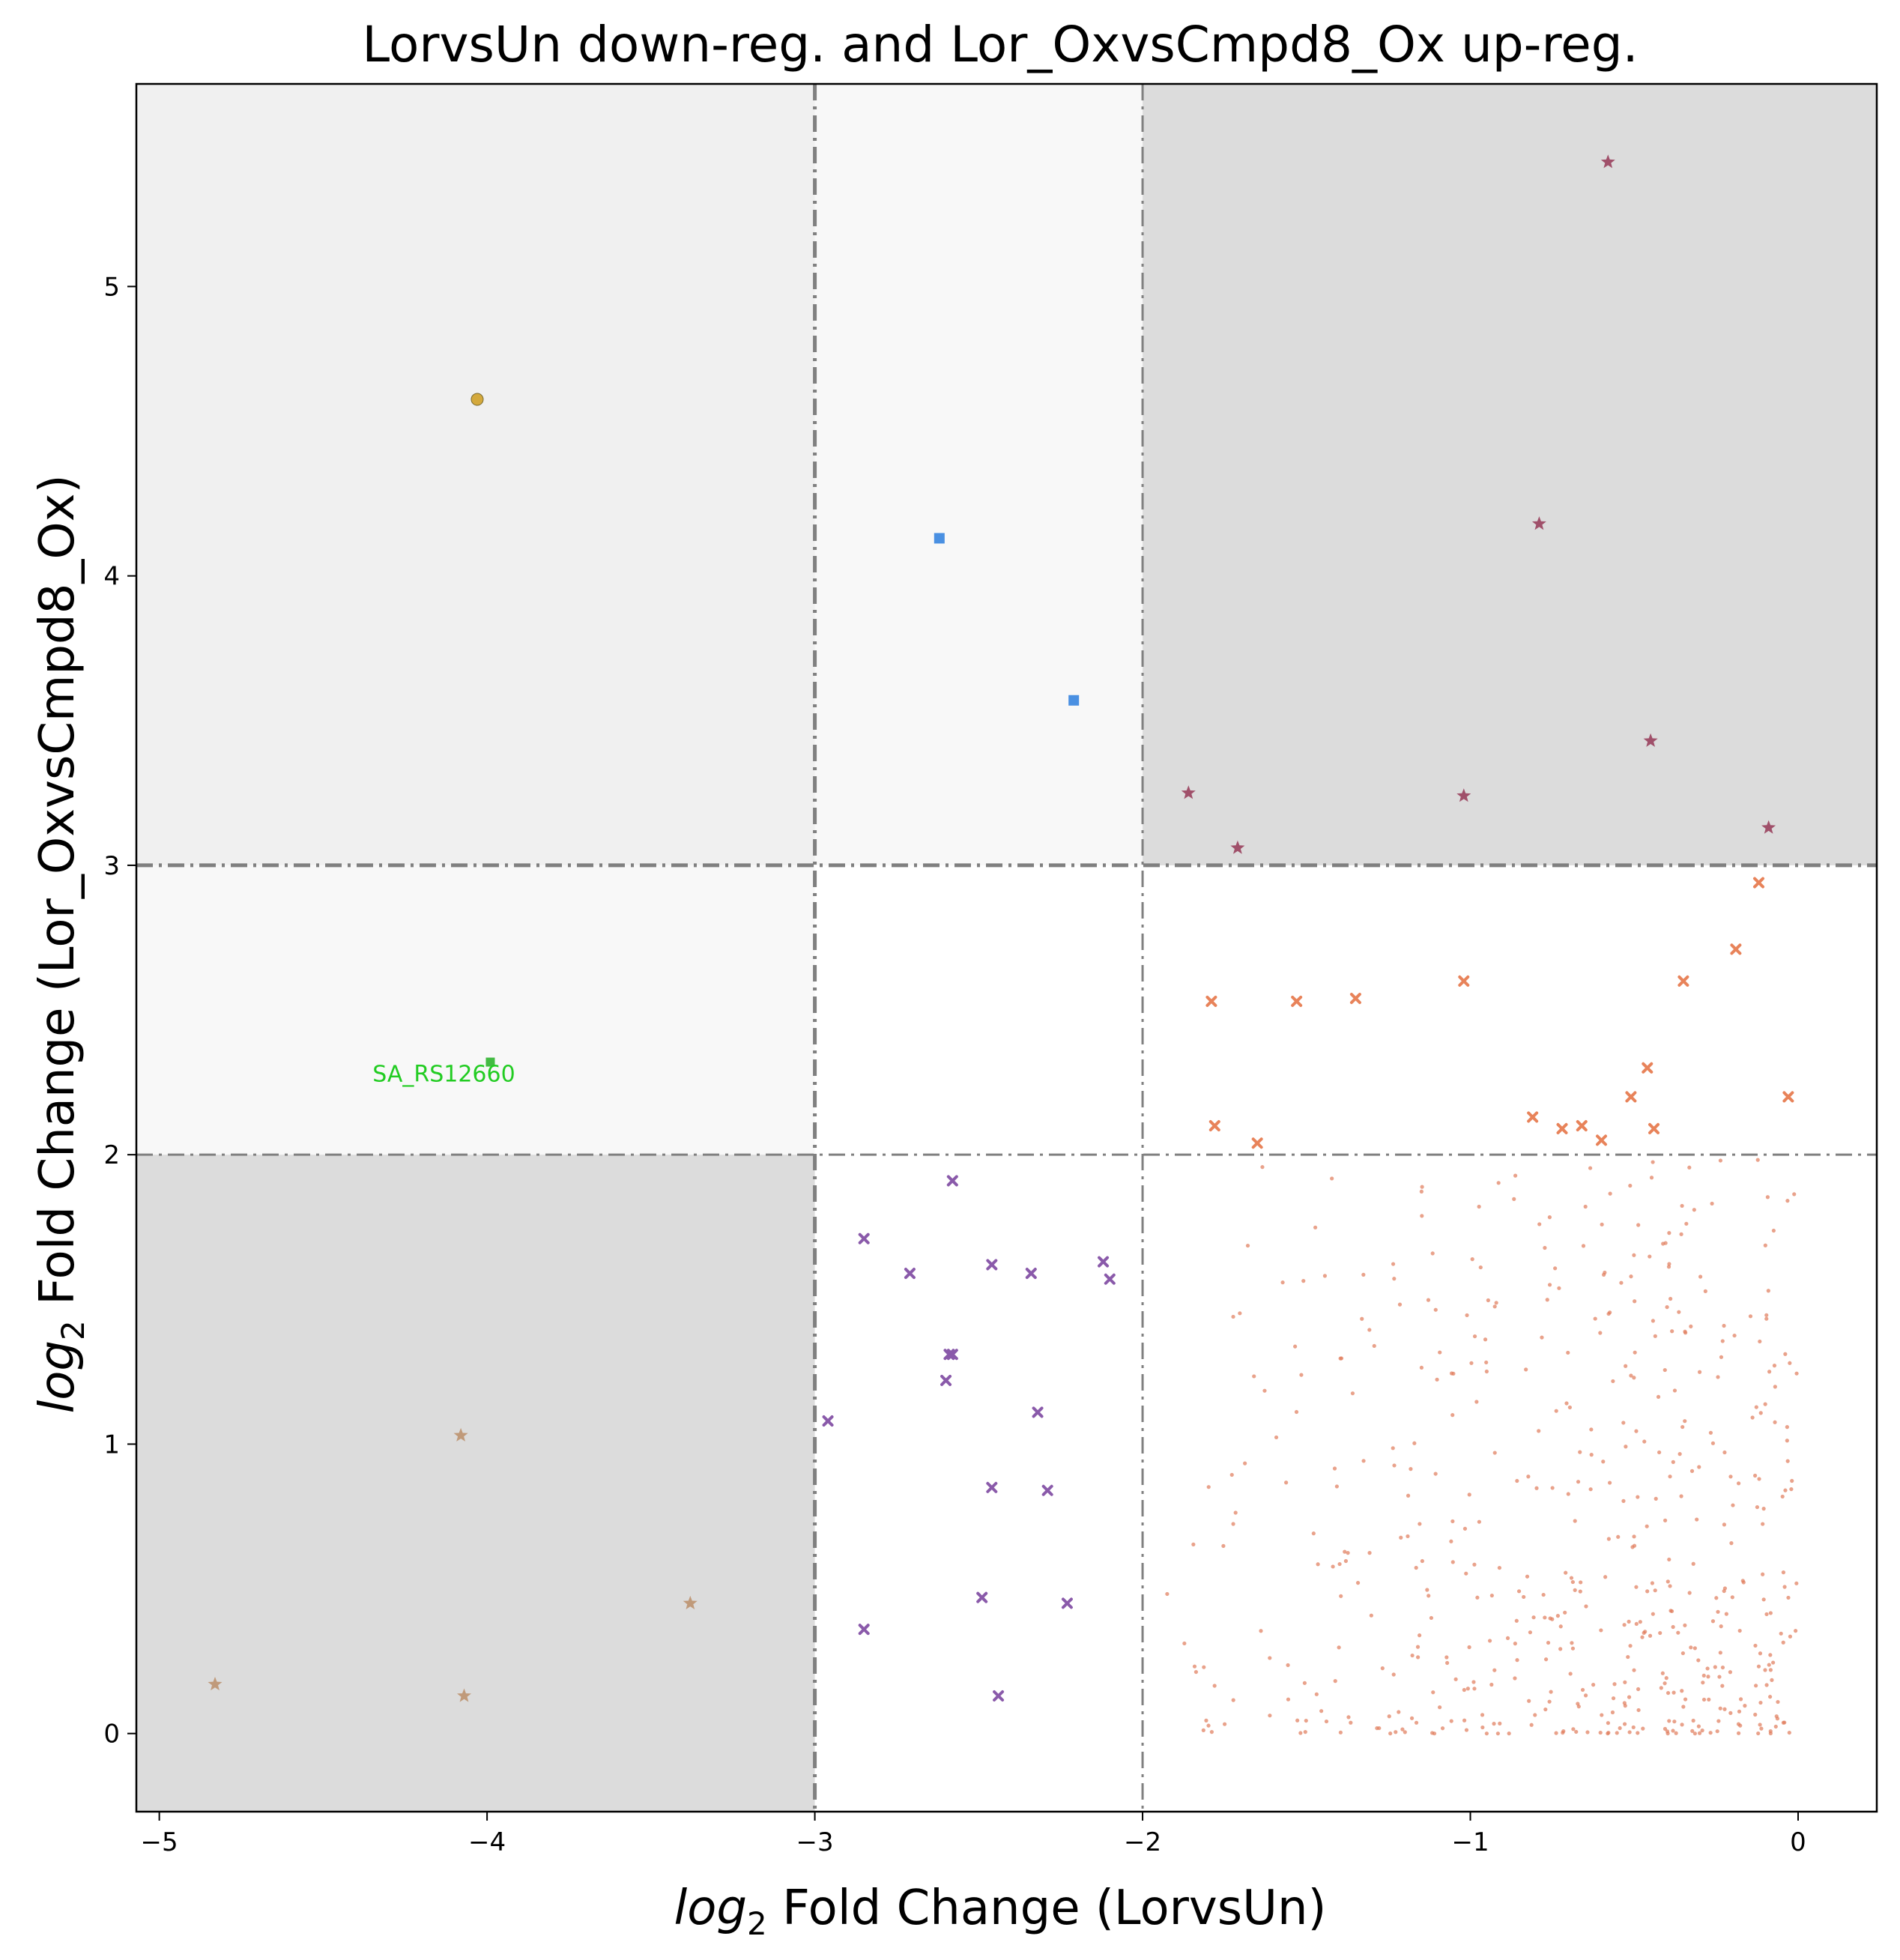  Describe the element at coordinates (1142, 1842) in the screenshot. I see `x-tick-label: −2` at that location.